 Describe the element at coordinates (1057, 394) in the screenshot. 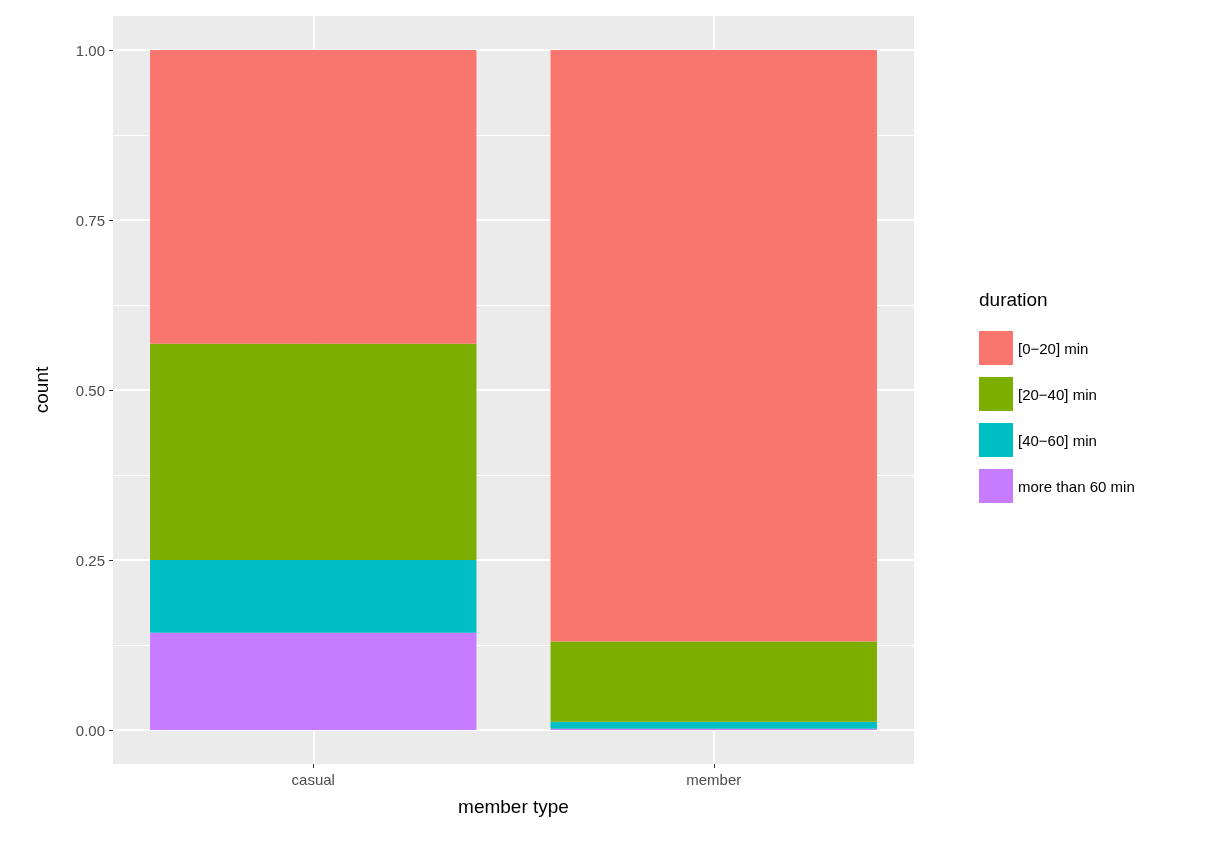

I see `legend-label: [20−40] min` at that location.